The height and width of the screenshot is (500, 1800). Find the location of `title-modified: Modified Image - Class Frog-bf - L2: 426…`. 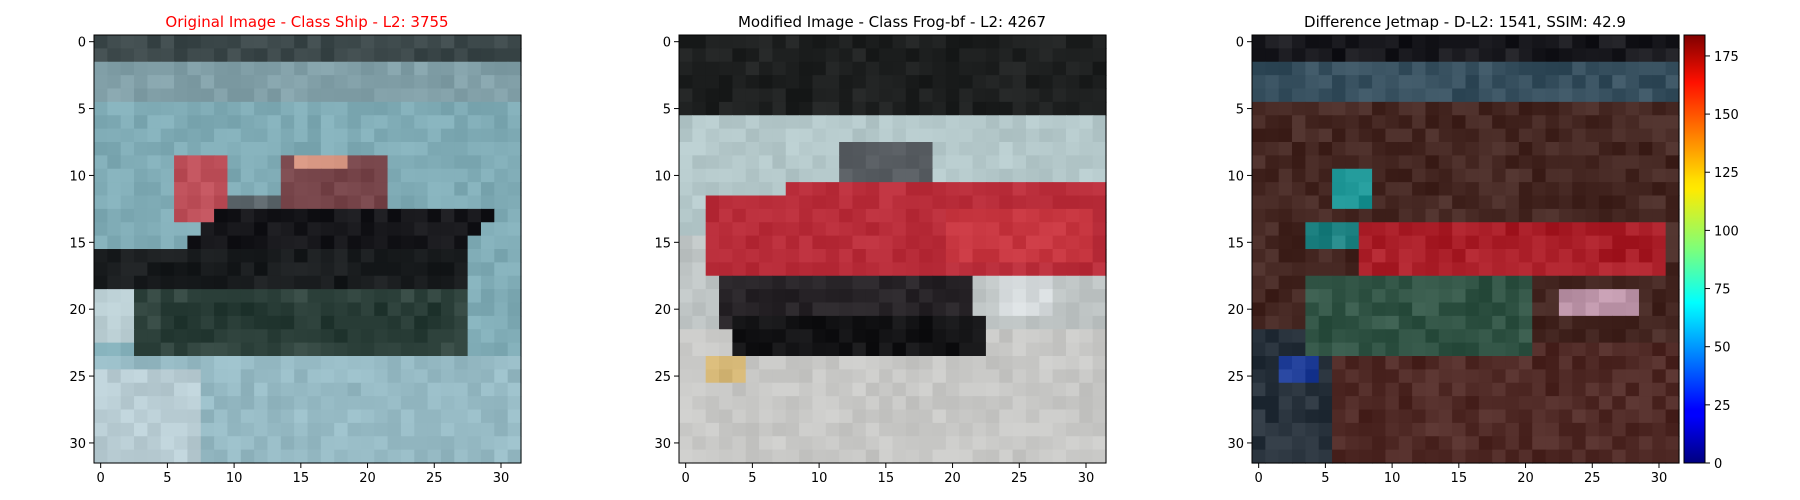

title-modified: Modified Image - Class Frog-bf - L2: 426… is located at coordinates (892, 22).